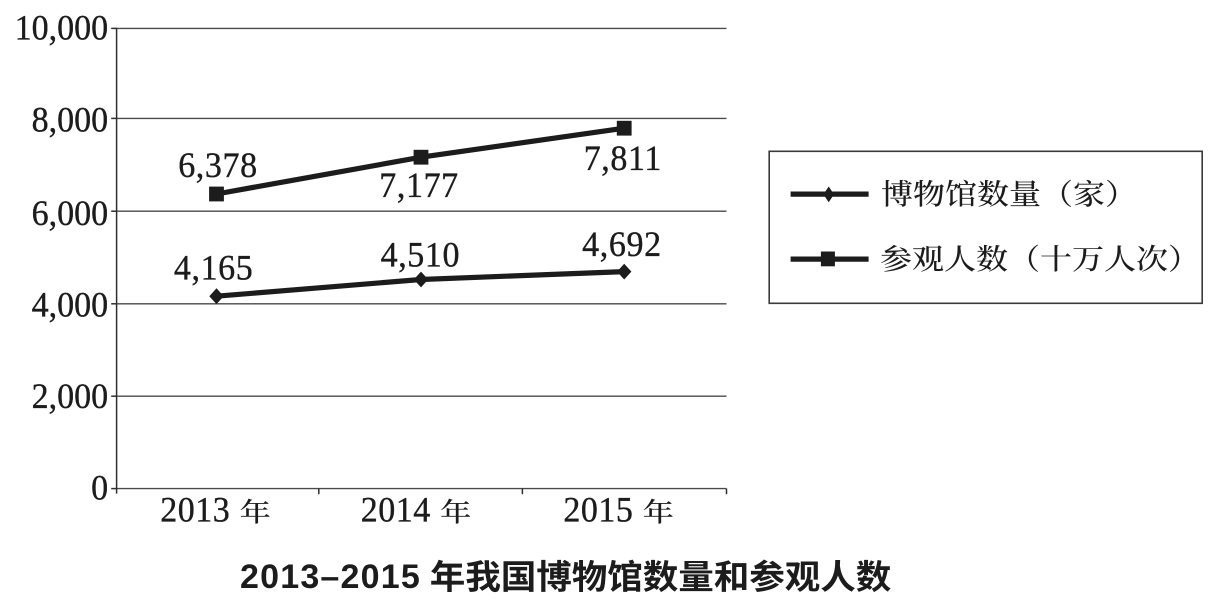 The image size is (1214, 612). What do you see at coordinates (70, 213) in the screenshot?
I see `svg-text: 6,000` at bounding box center [70, 213].